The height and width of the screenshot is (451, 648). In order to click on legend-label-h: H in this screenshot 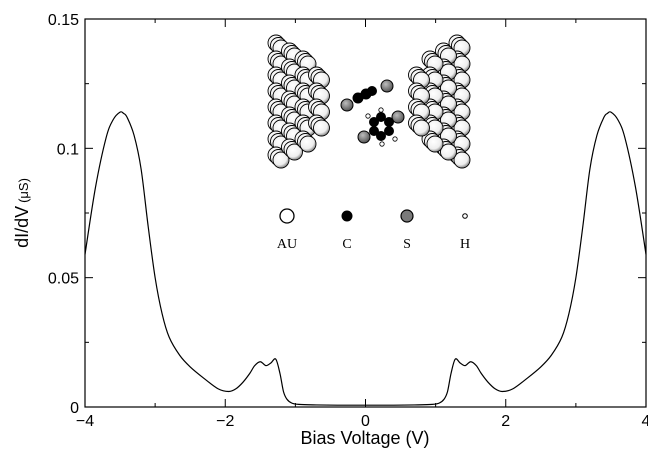, I will do `click(465, 244)`.